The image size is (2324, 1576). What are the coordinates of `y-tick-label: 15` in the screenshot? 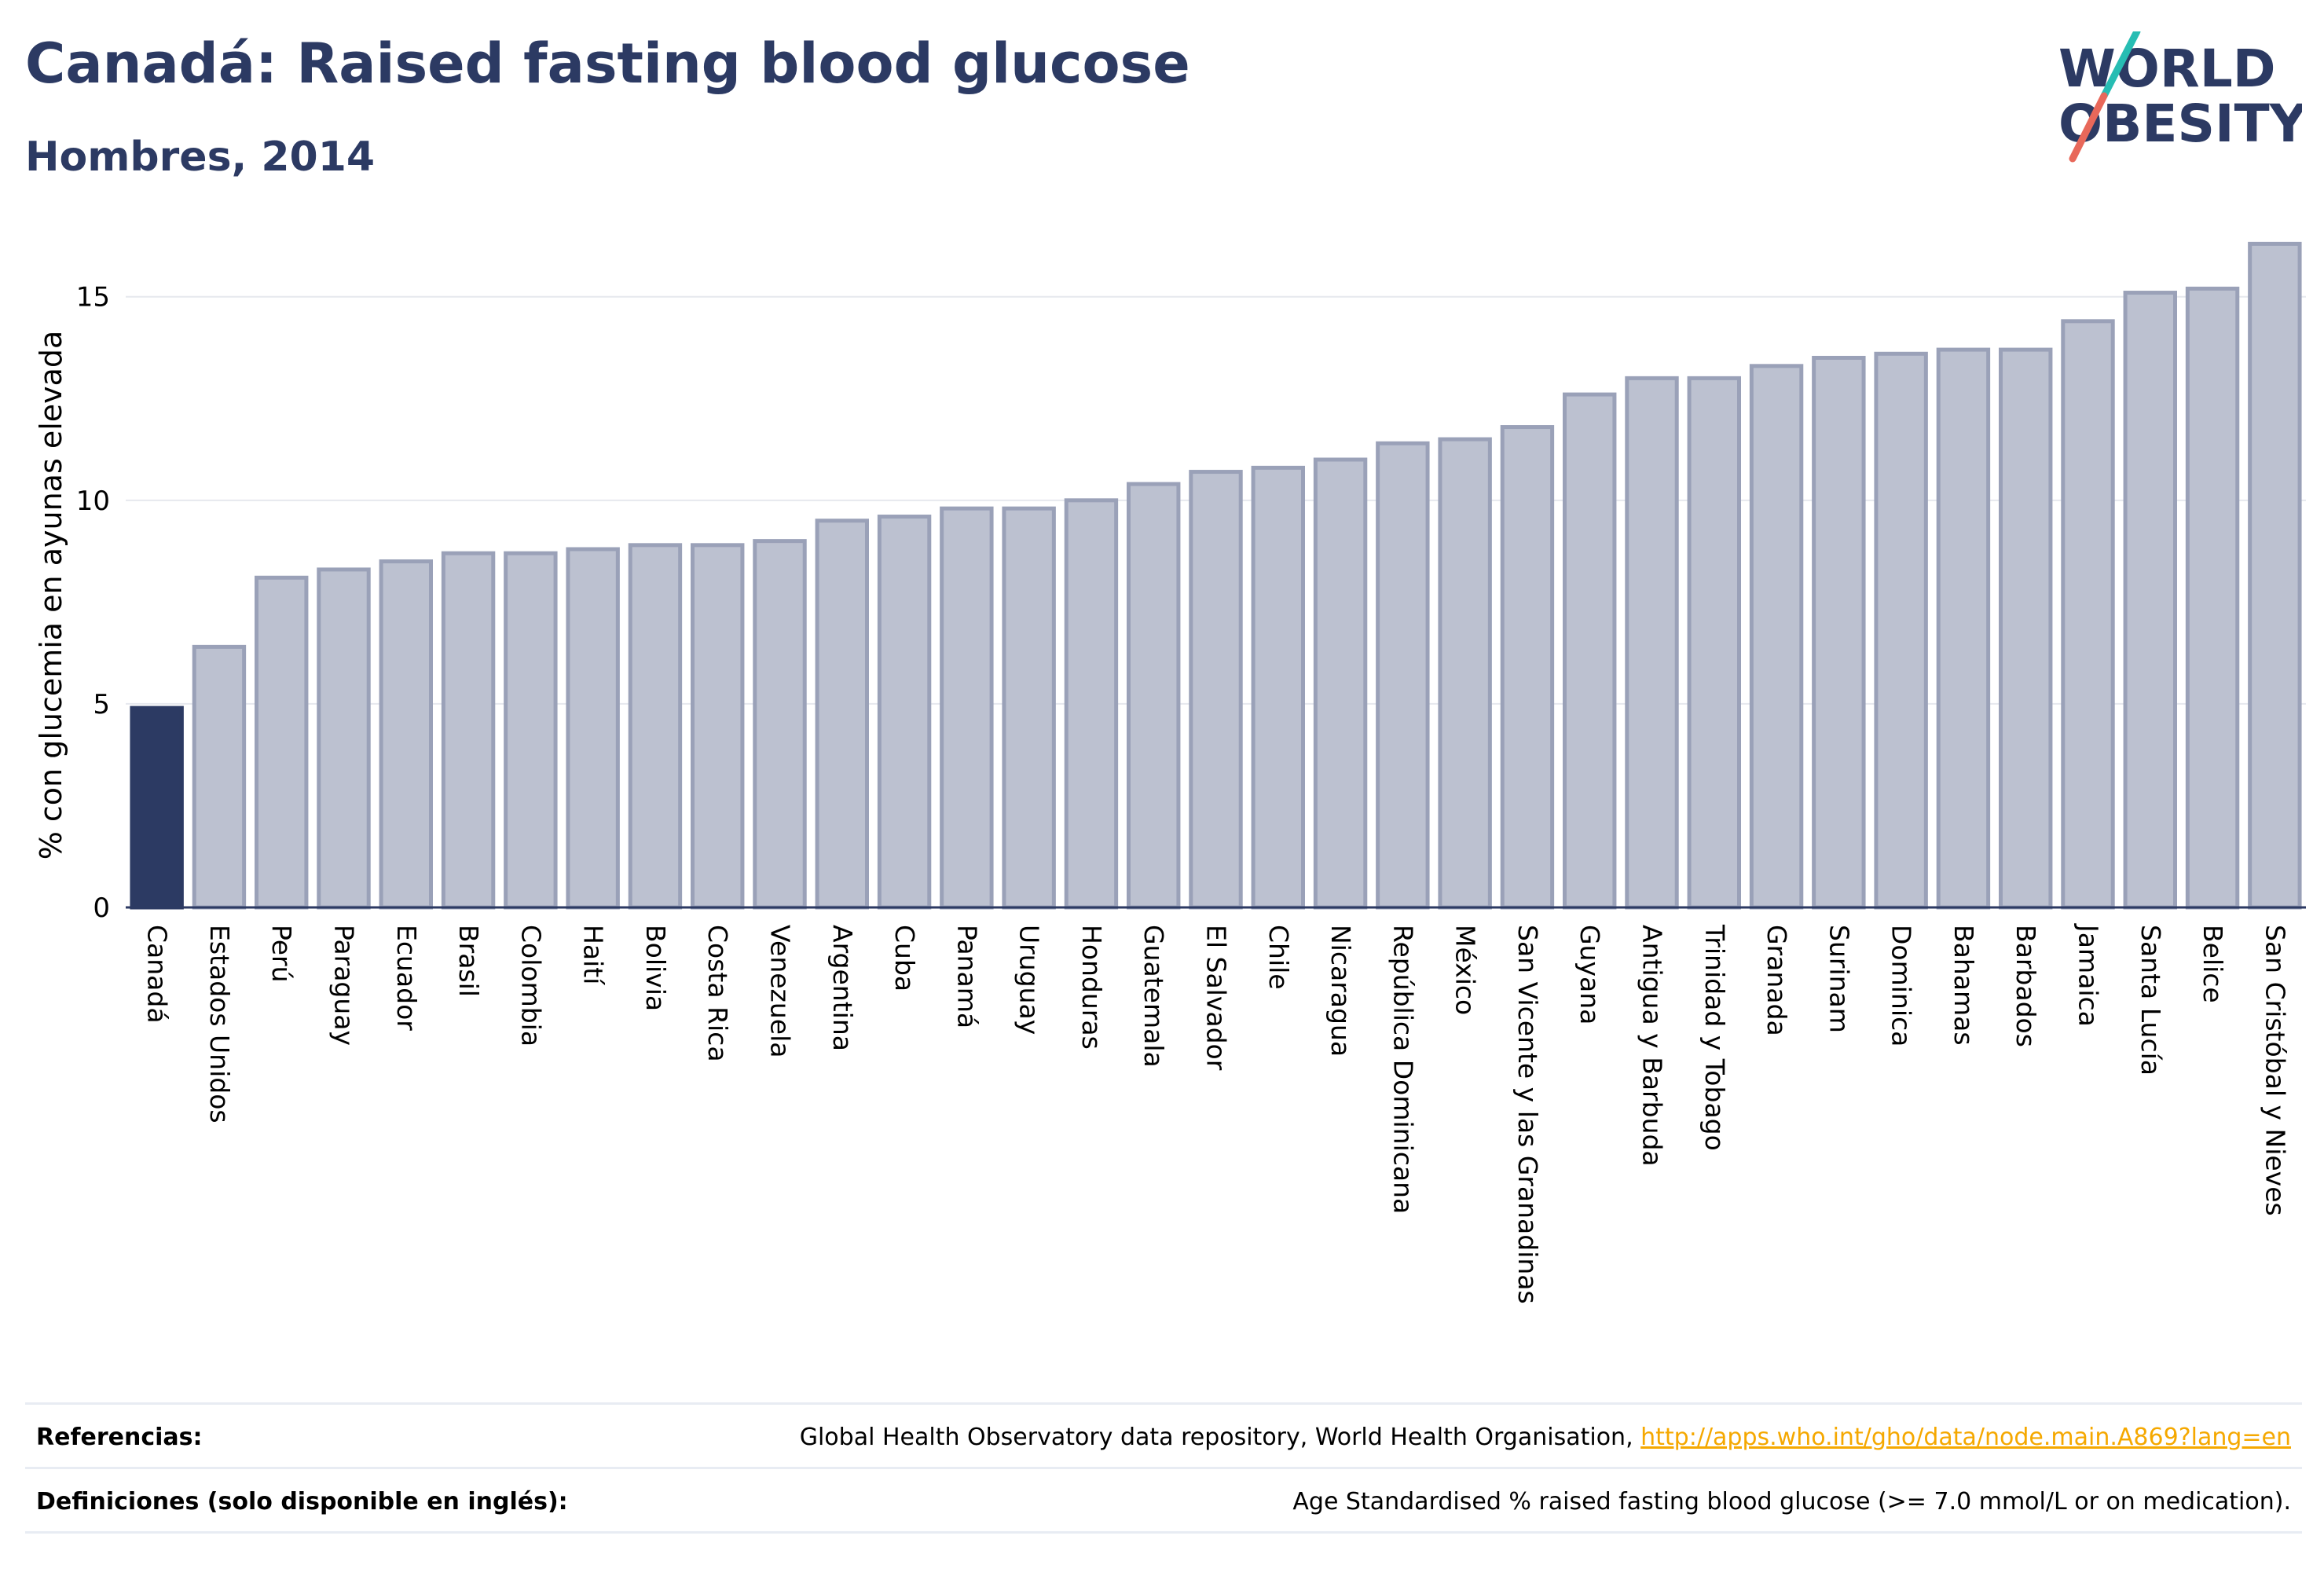 It's located at (93, 297).